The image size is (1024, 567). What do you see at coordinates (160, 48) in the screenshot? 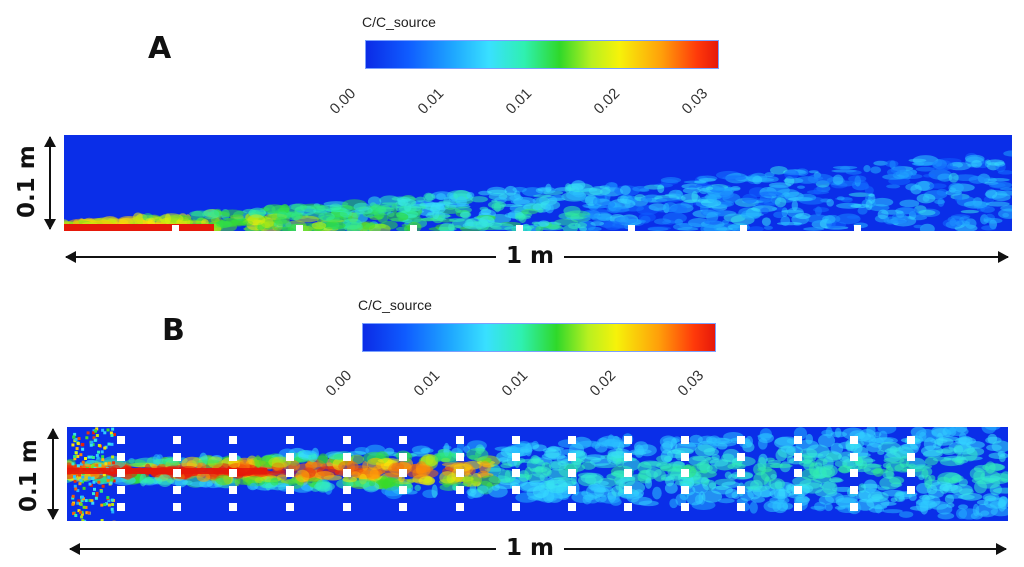
I see `panel-a-label: A` at bounding box center [160, 48].